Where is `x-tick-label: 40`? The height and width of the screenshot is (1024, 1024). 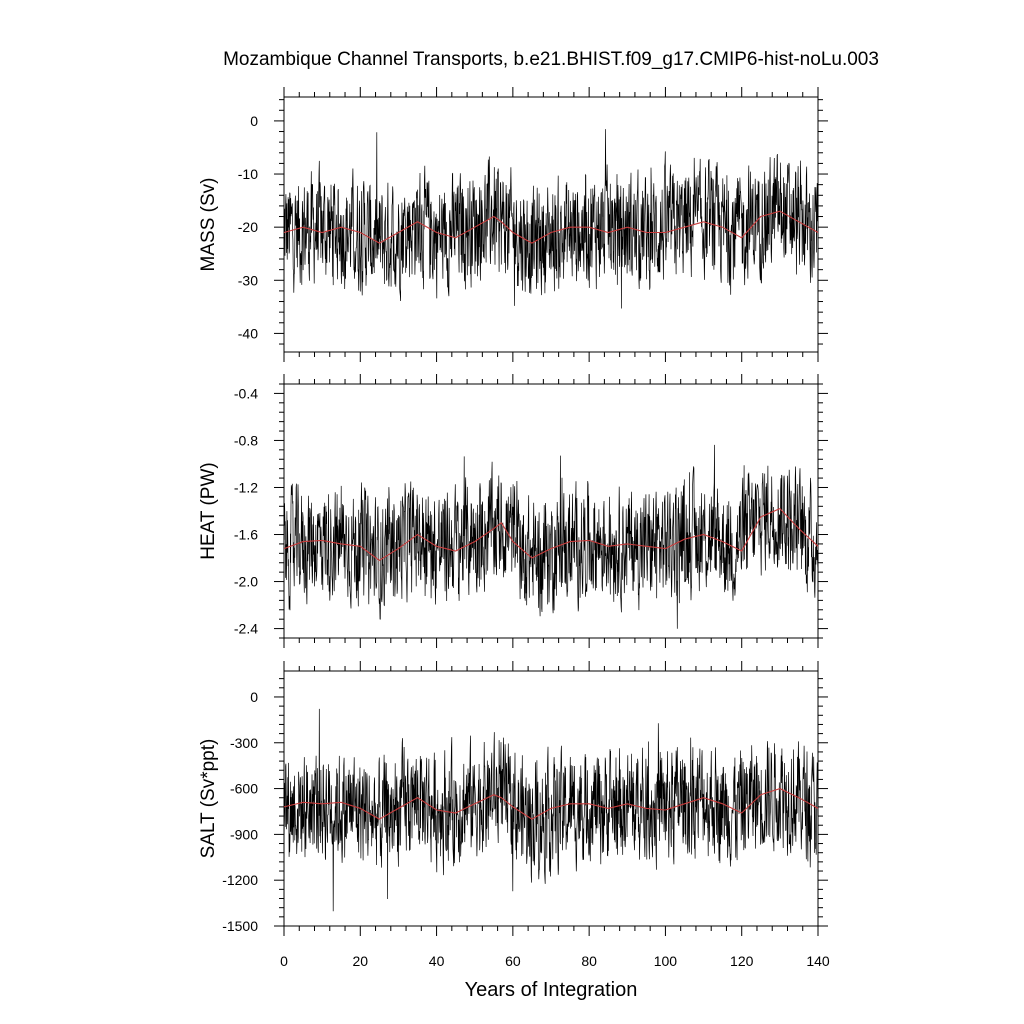 x-tick-label: 40 is located at coordinates (437, 961).